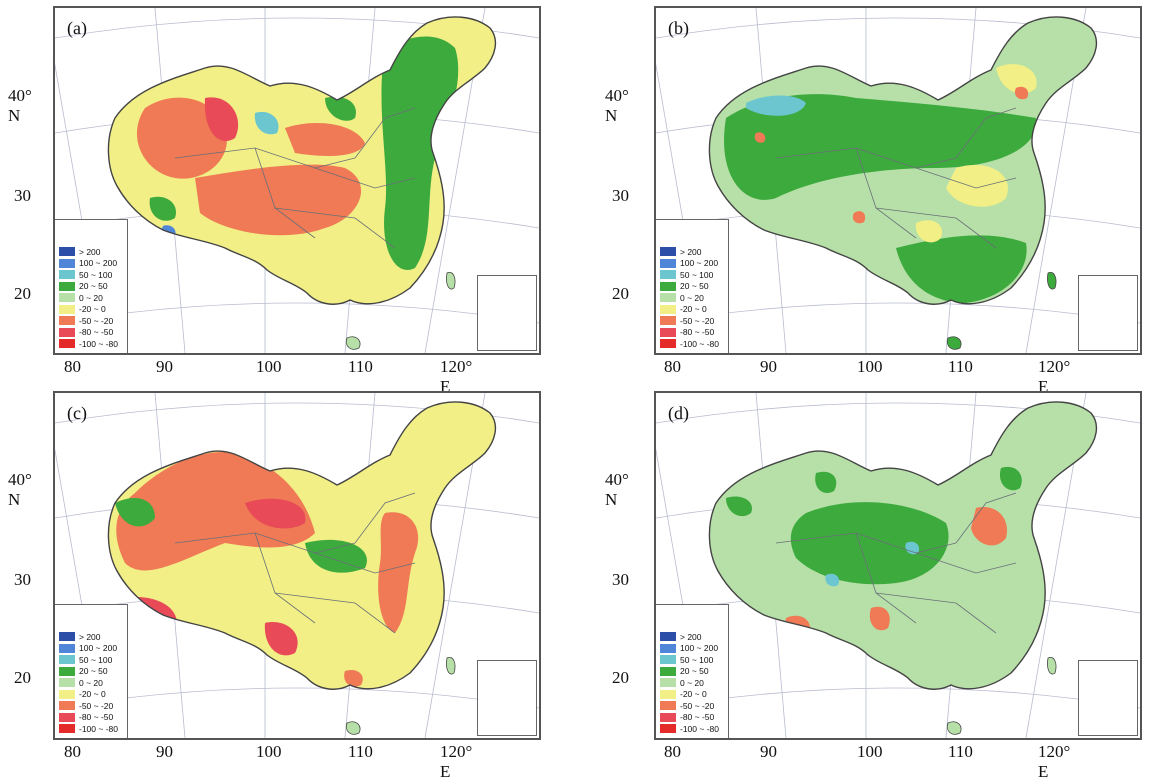  Describe the element at coordinates (1052, 280) in the screenshot. I see `taiwan-island` at that location.